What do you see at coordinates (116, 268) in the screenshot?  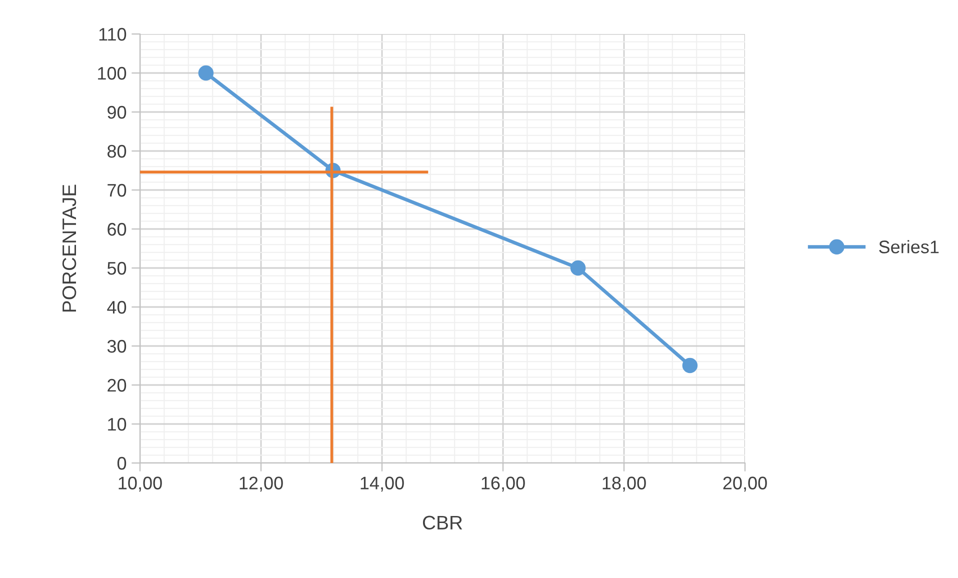 I see `y-tick-label: 50` at bounding box center [116, 268].